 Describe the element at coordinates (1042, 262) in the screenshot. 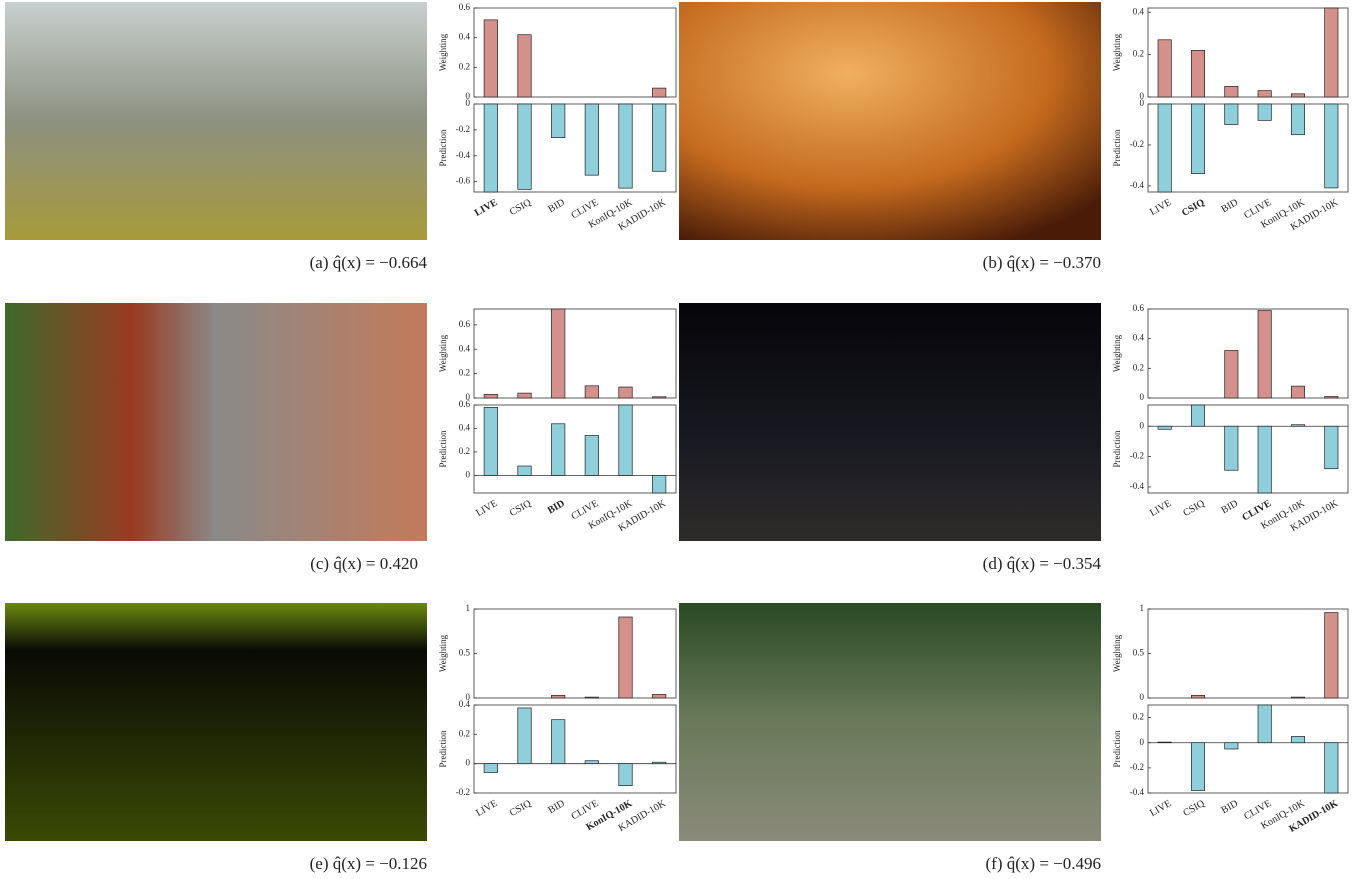

I see `caption: (b) q̂(x) = −0.370` at that location.